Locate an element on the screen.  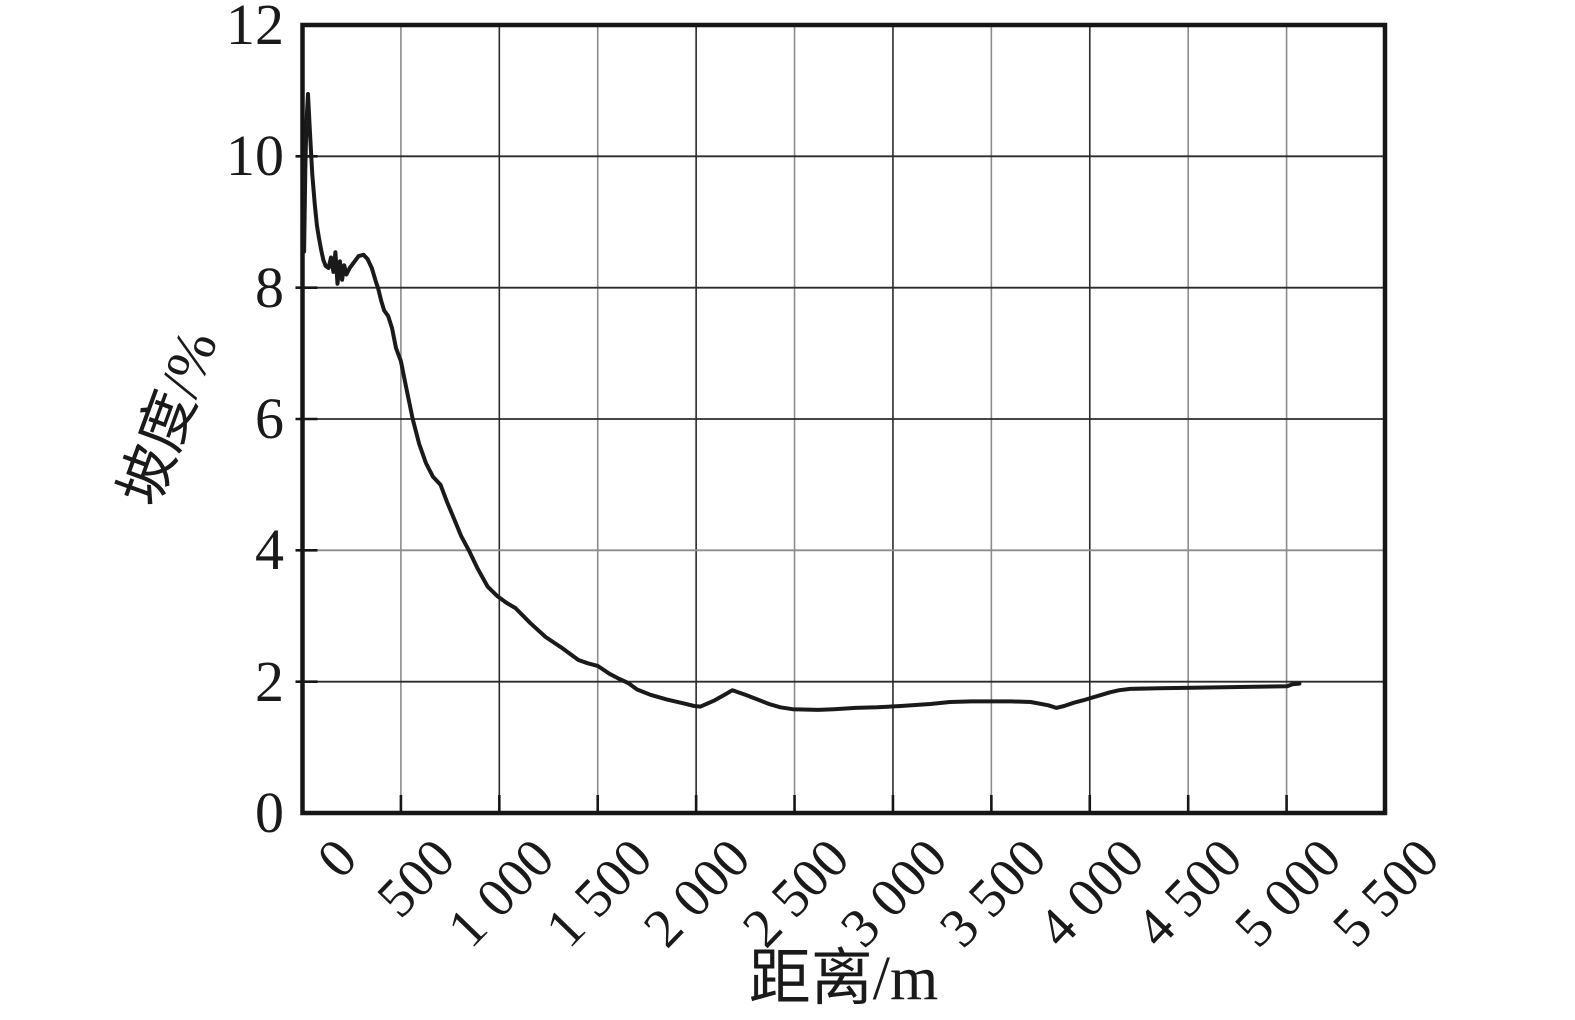
y-tick-label: 2 is located at coordinates (269, 681).